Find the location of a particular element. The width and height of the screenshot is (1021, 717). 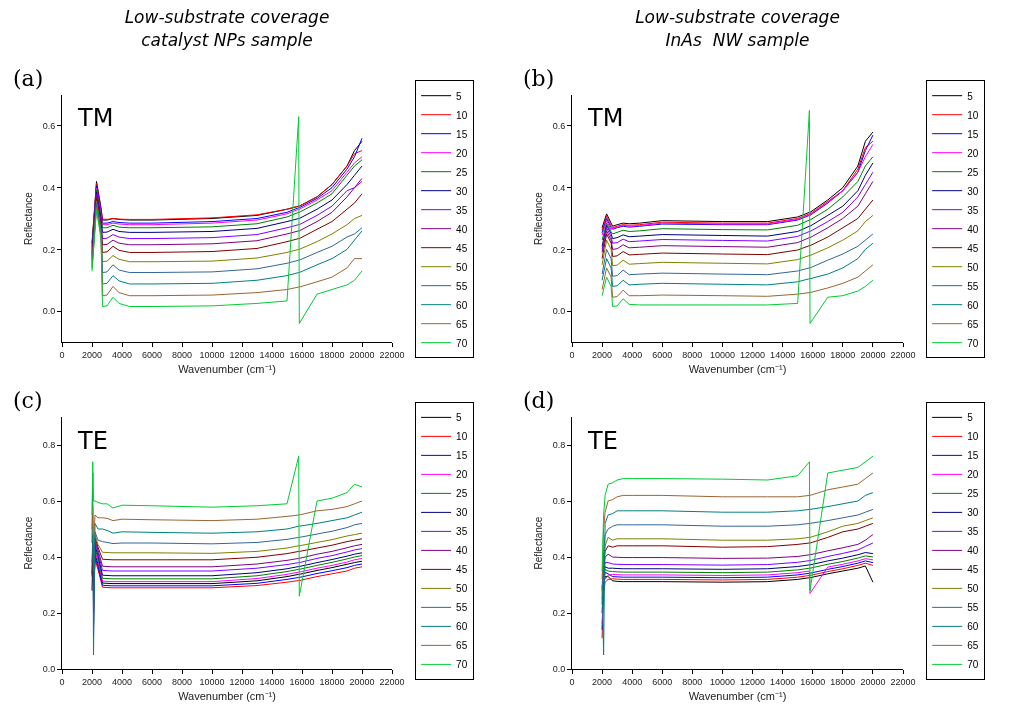

y-tick-label: 0.8 is located at coordinates (559, 445).